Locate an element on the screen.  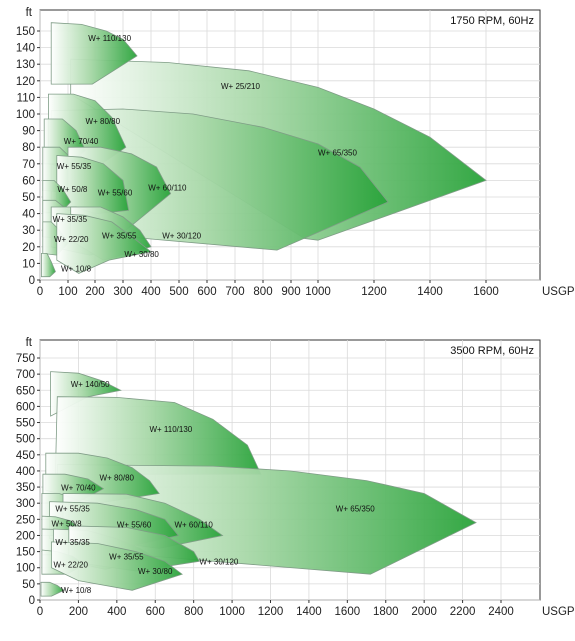
chart-title: 3500 RPM, 60Hz is located at coordinates (492, 351).